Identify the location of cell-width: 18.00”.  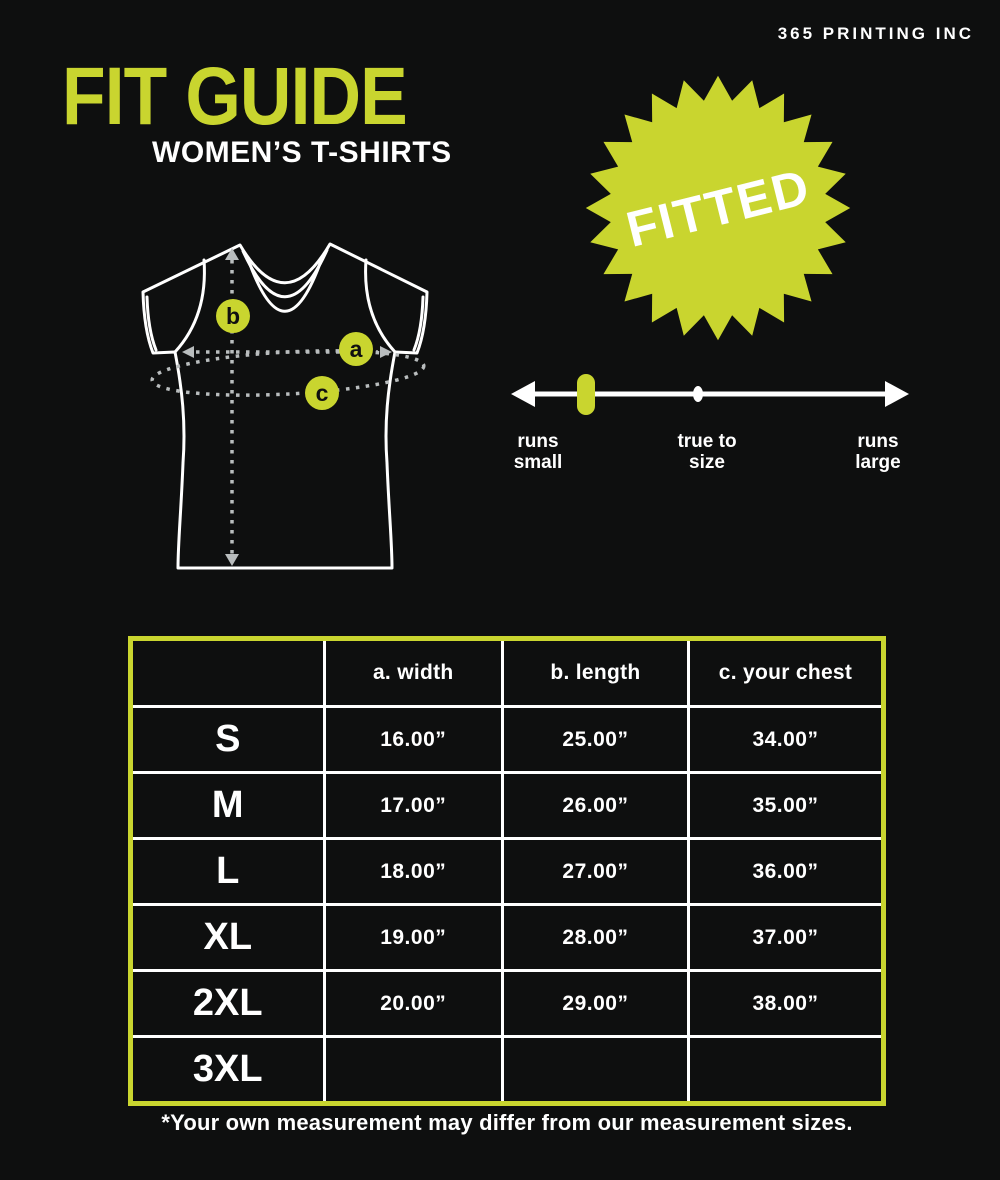
(413, 871).